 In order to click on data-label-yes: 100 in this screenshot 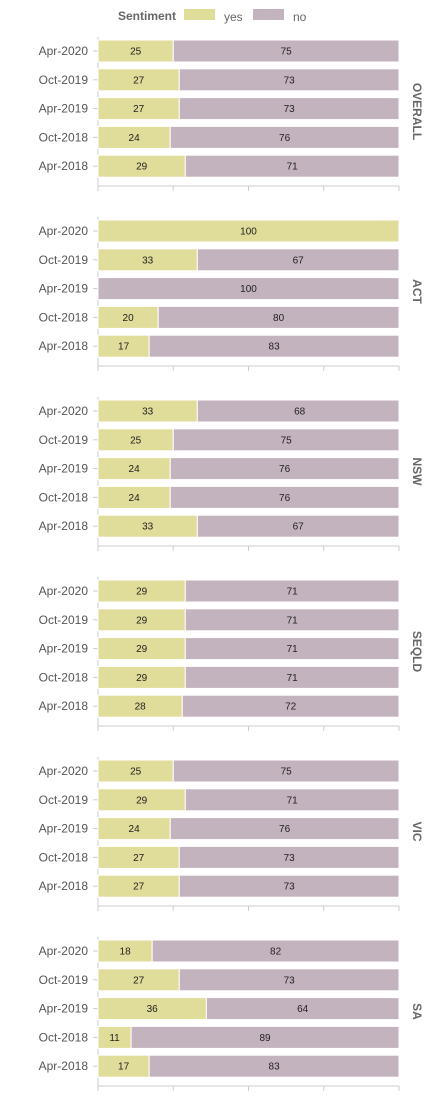, I will do `click(248, 232)`.